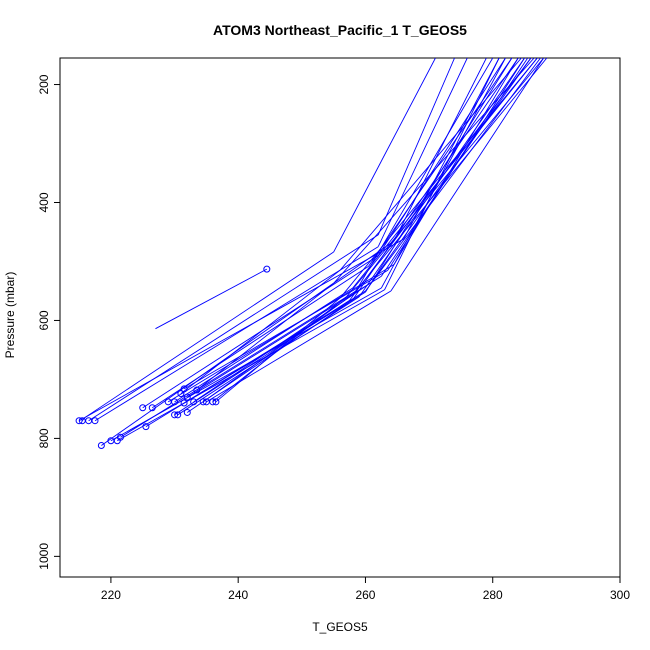 Image resolution: width=650 pixels, height=650 pixels. I want to click on y-tick-label: 600, so click(44, 320).